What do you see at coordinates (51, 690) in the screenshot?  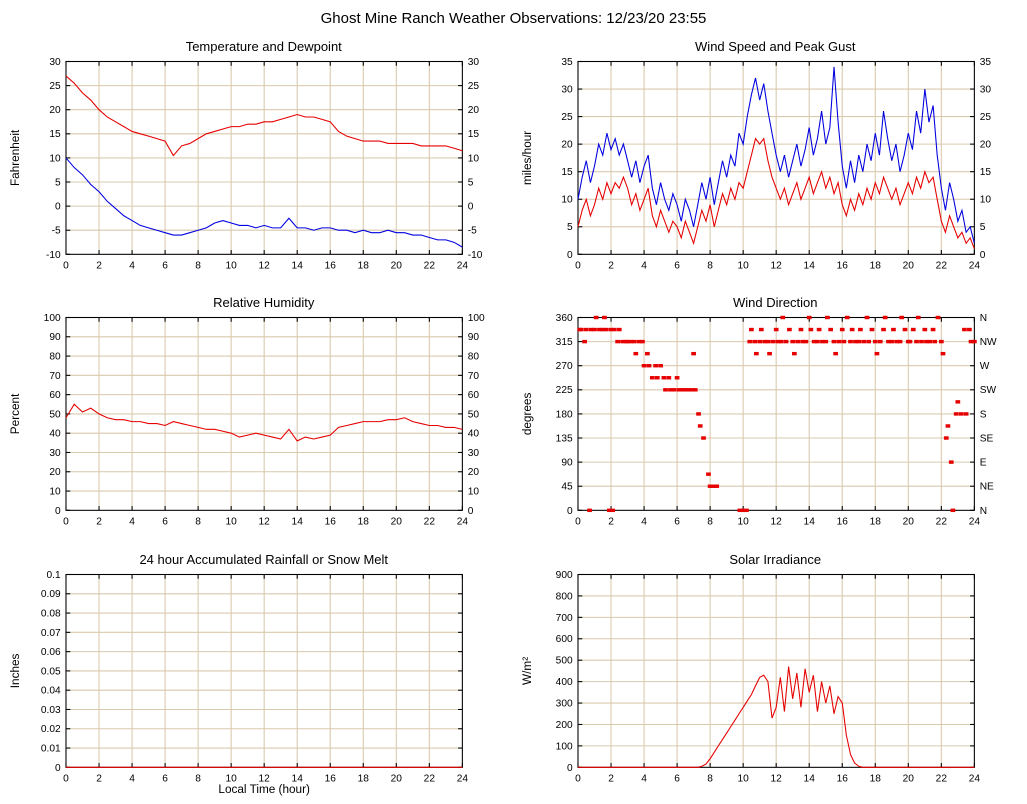 I see `svg-text: 0.04` at bounding box center [51, 690].